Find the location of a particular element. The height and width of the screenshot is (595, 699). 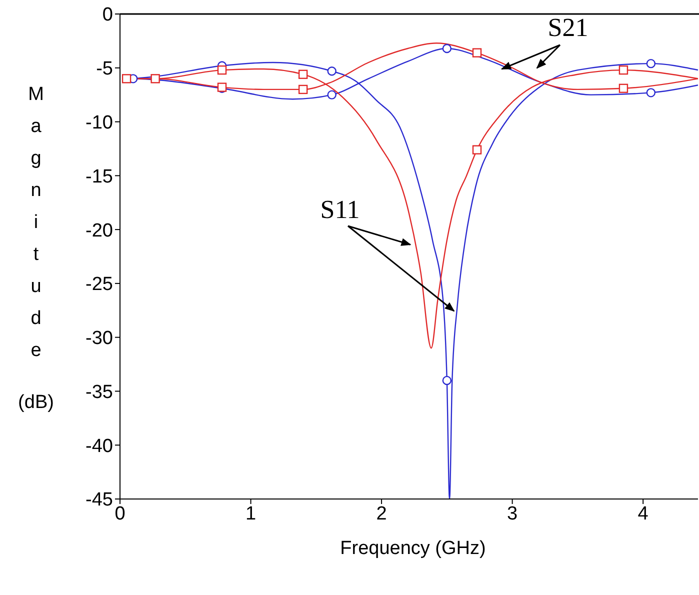

y-tick-label: 0 is located at coordinates (107, 15).